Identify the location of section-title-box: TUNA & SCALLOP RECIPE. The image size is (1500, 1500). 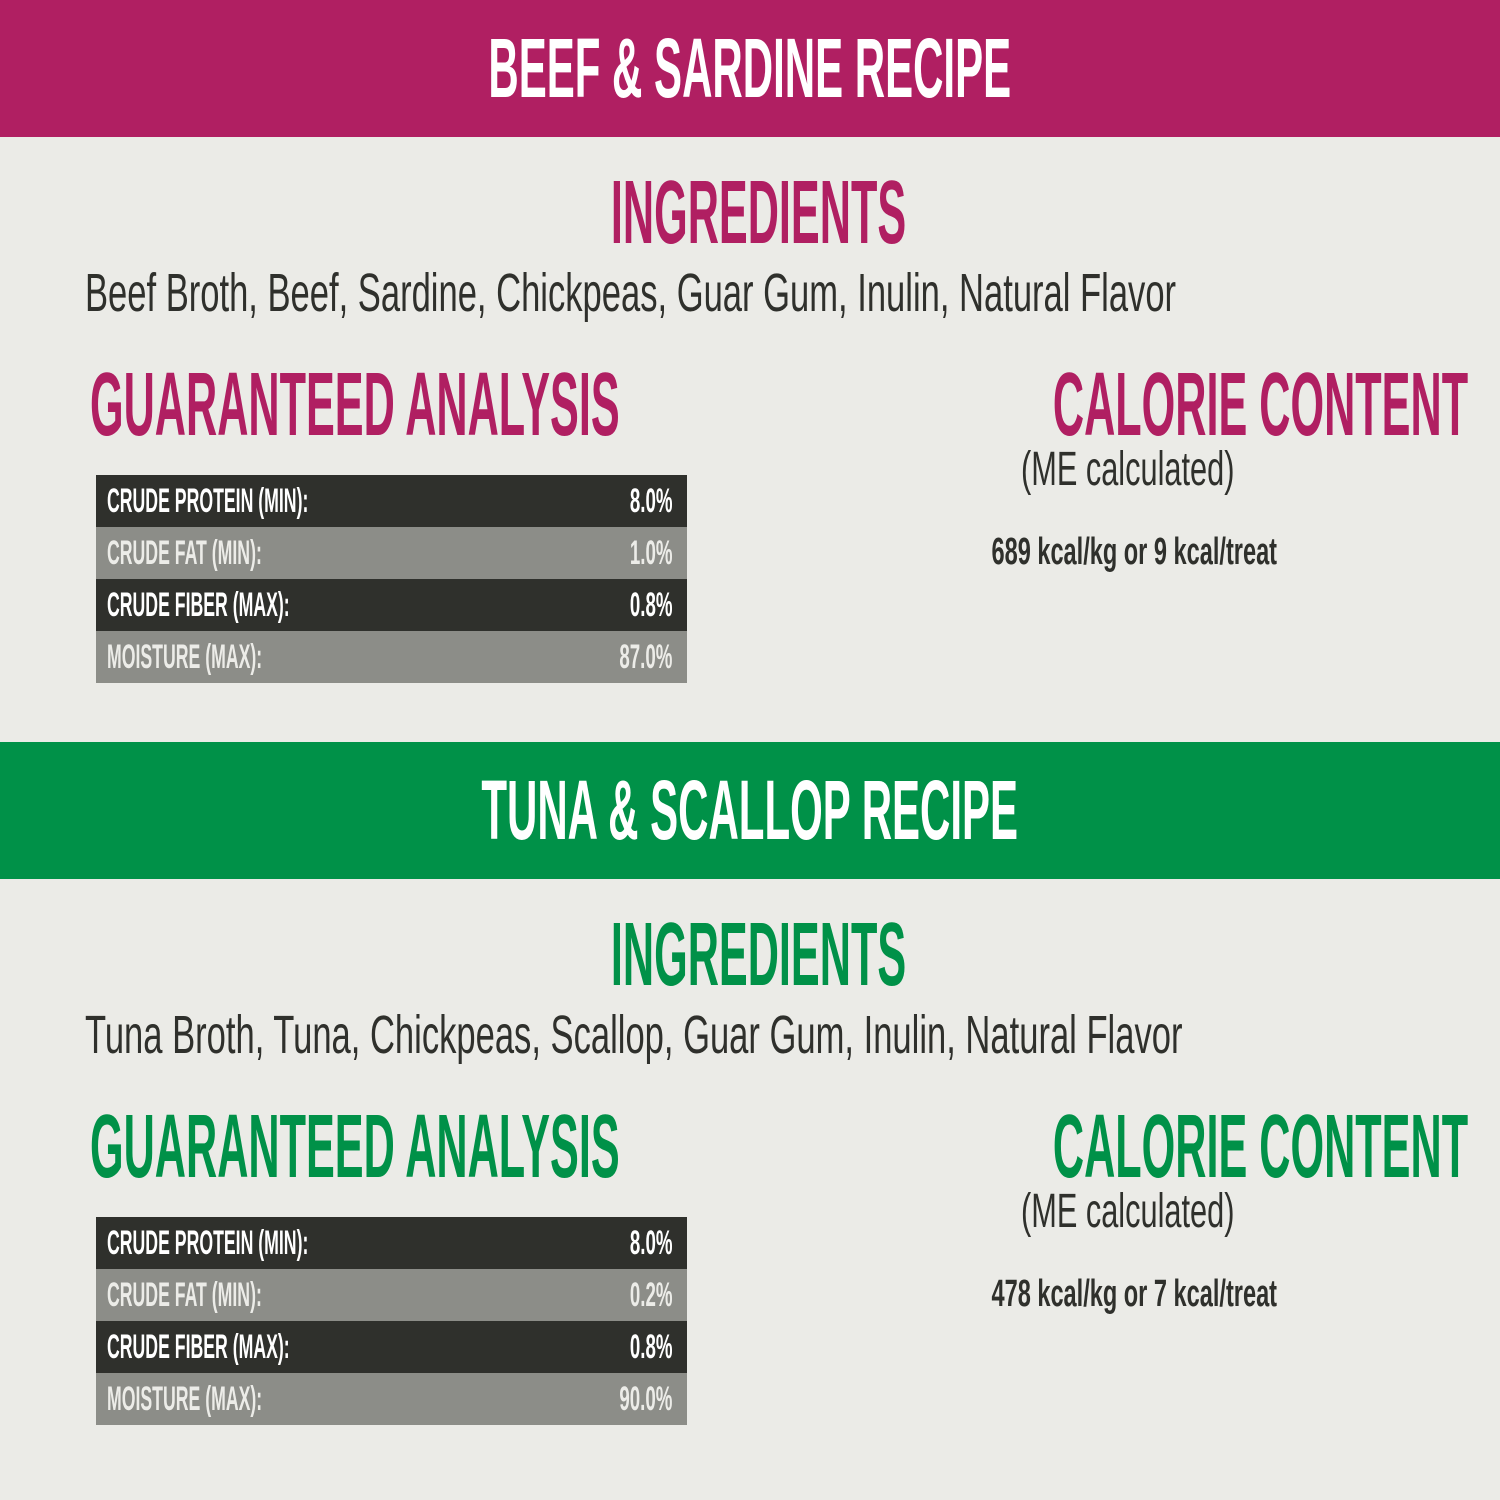
(750, 810).